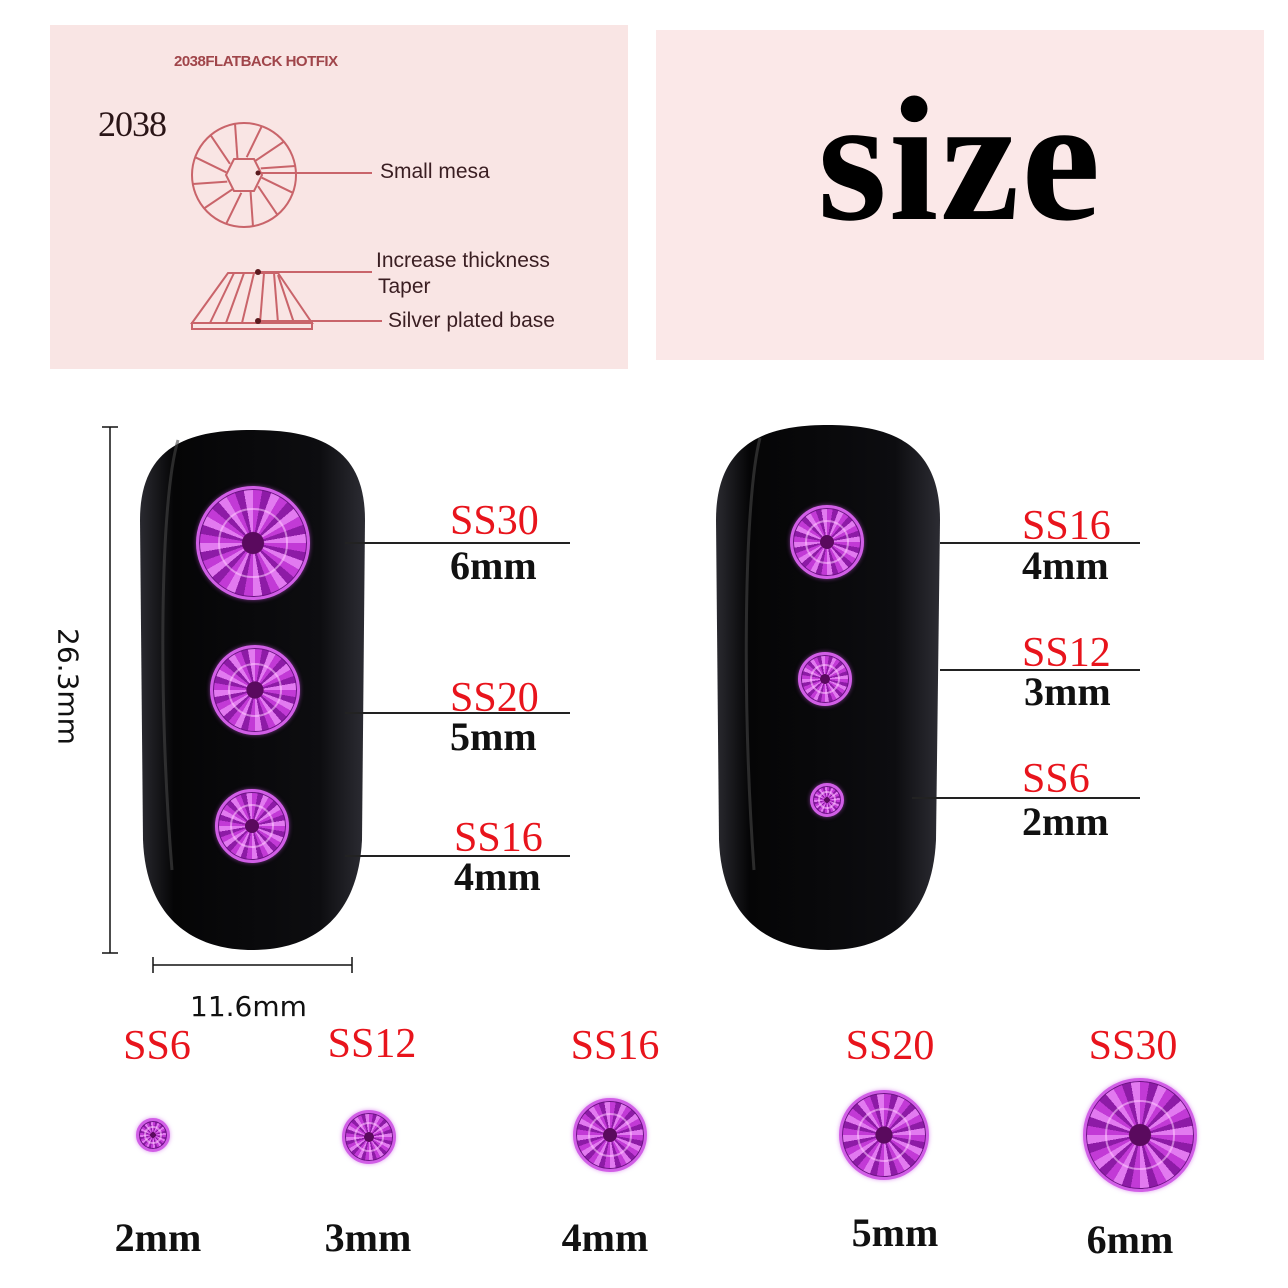 This screenshot has width=1288, height=1288. Describe the element at coordinates (132, 124) in the screenshot. I see `model-number: 2038` at that location.